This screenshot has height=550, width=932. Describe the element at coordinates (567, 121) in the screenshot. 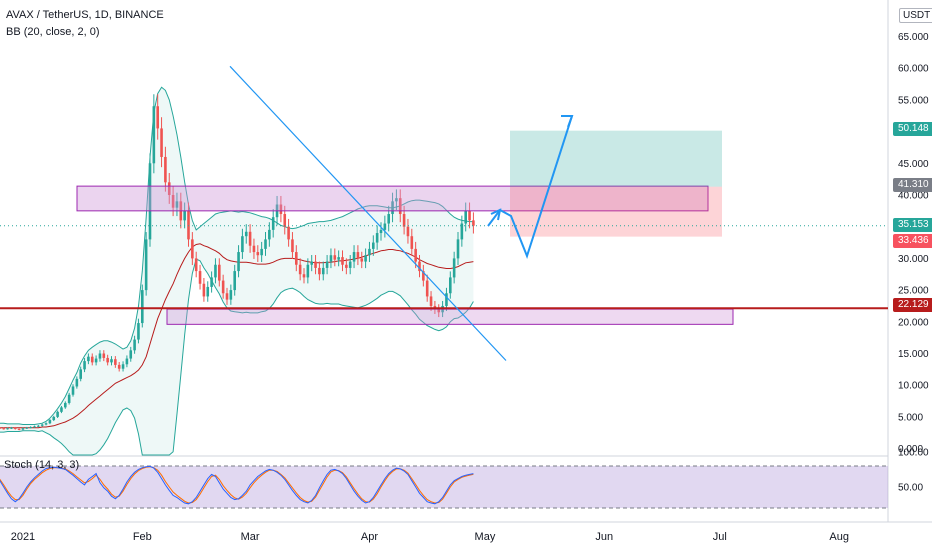

I see `arrow-head-icon` at that location.